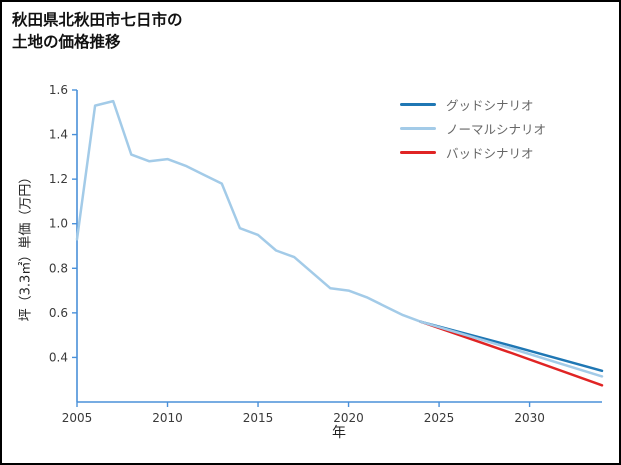 The image size is (621, 465). What do you see at coordinates (58, 313) in the screenshot?
I see `y-tick-label: 0.6` at bounding box center [58, 313].